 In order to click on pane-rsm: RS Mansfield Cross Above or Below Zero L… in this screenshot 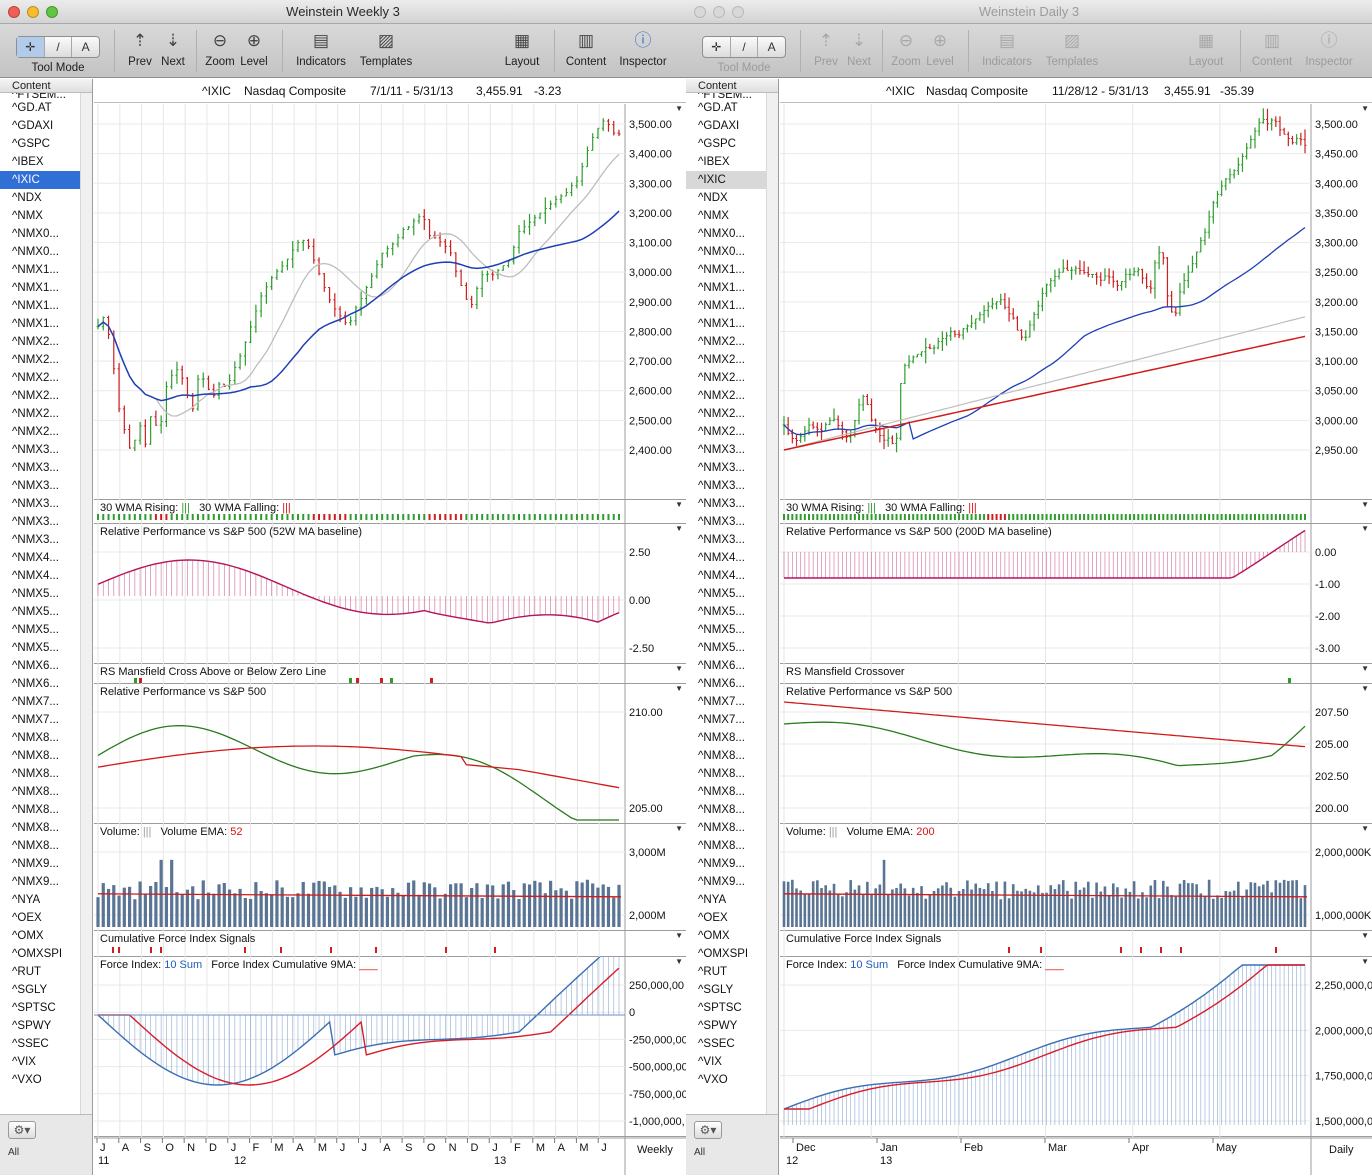, I will do `click(390, 674)`.